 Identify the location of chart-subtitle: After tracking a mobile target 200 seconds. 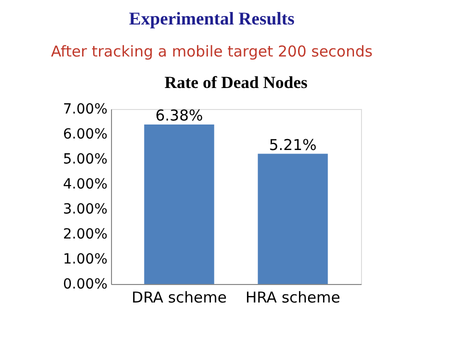
(211, 51).